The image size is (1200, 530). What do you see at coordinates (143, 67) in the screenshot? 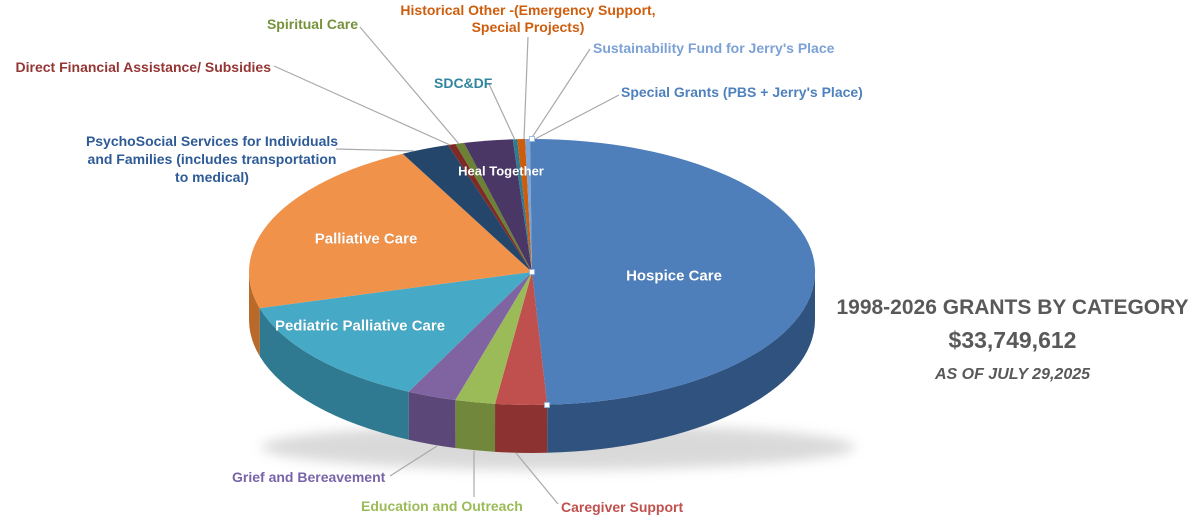
I see `category-label-direct-financial-assistance: Direct Financial Assistance/ Subsidies` at bounding box center [143, 67].